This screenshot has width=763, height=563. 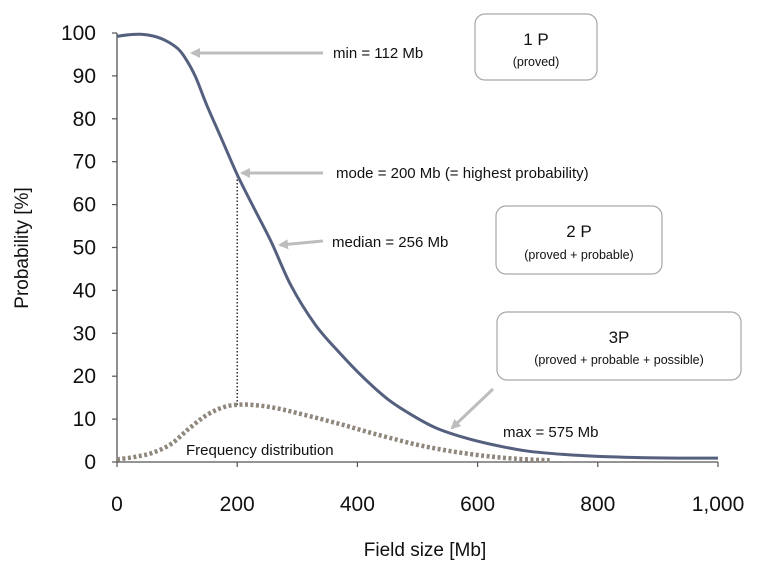 What do you see at coordinates (84, 419) in the screenshot?
I see `y-tick-label: 10` at bounding box center [84, 419].